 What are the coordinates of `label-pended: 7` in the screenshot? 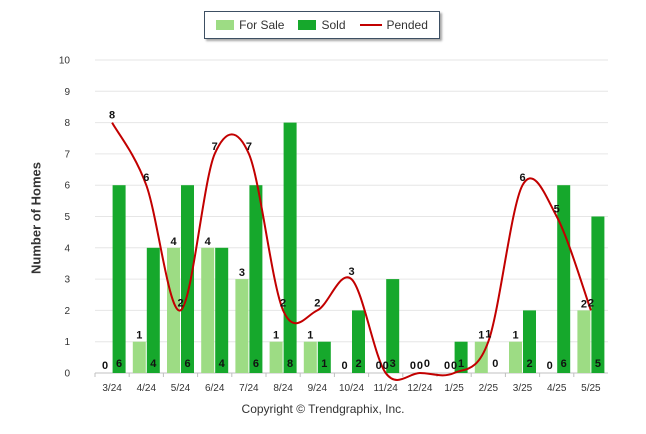 It's located at (249, 147).